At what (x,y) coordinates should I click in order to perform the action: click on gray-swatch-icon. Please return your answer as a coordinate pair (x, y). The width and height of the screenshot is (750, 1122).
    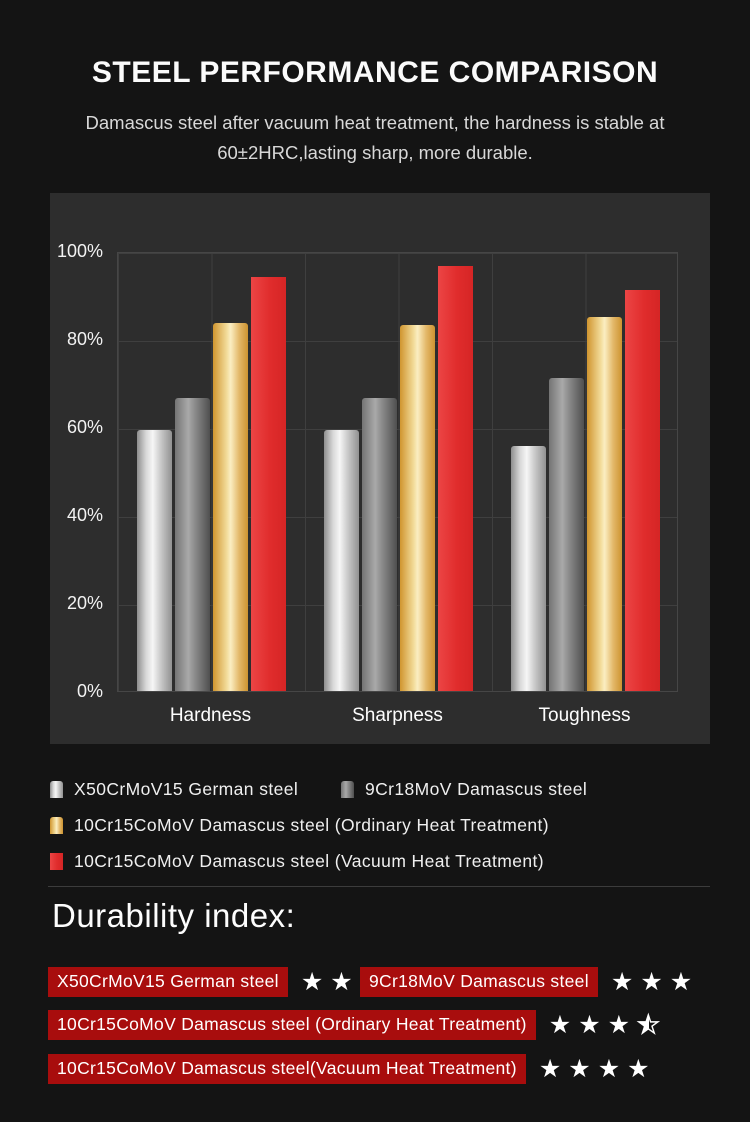
    Looking at the image, I should click on (347, 789).